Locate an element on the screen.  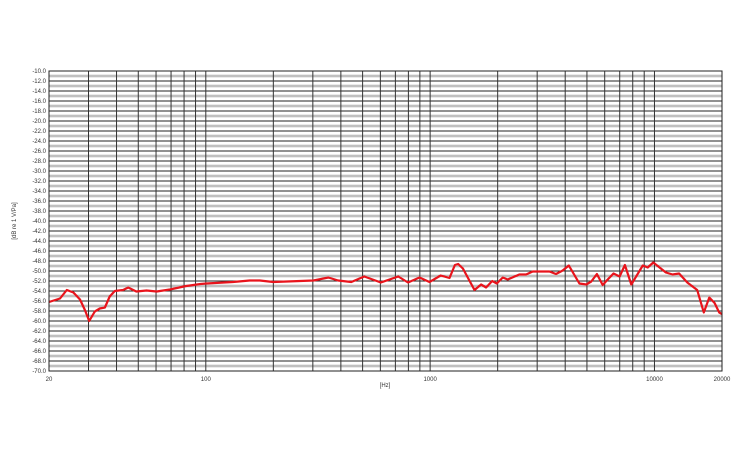
y-tick-label: -20.0 is located at coordinates (39, 122).